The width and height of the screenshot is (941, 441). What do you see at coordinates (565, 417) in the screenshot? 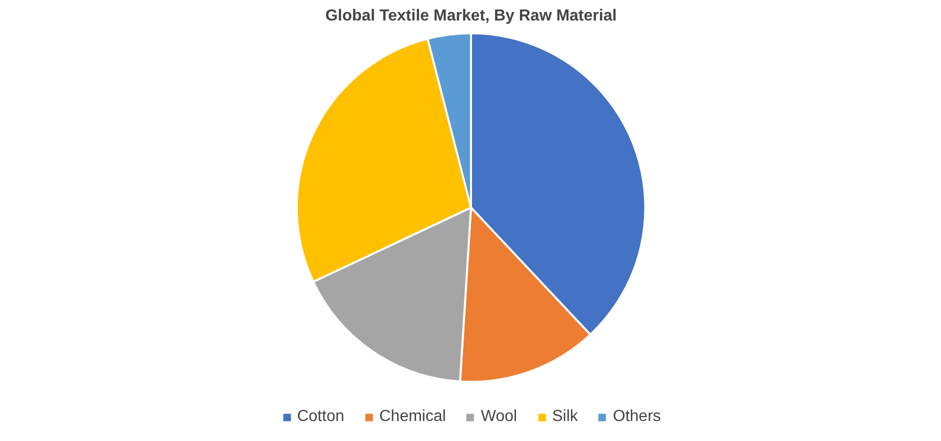
I see `legend-label: Silk` at bounding box center [565, 417].